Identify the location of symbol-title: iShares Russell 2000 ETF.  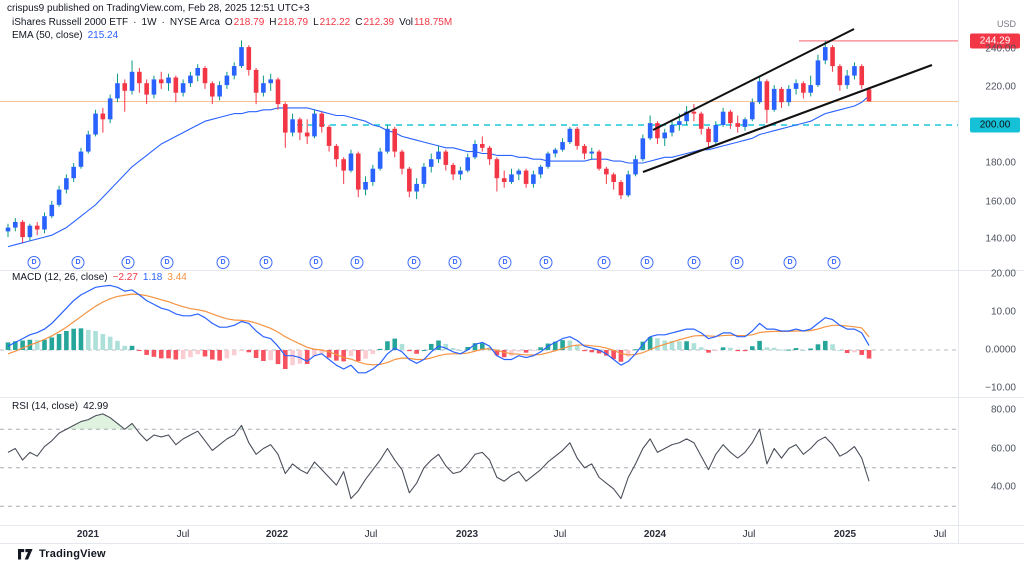
(70, 22).